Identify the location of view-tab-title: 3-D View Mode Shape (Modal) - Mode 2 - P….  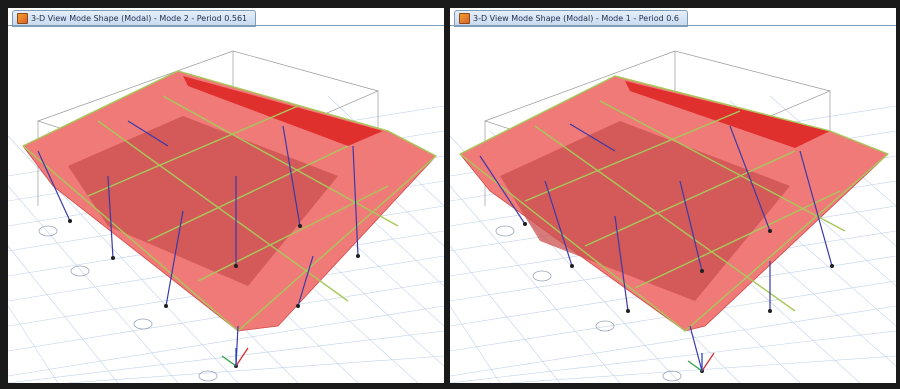
(139, 18).